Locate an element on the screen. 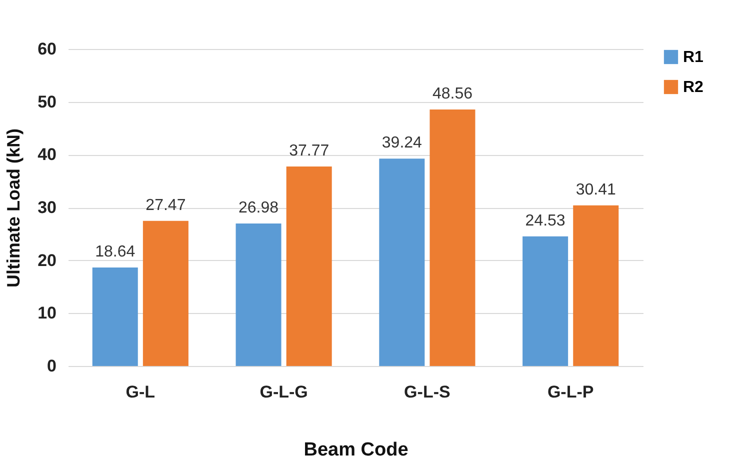 Image resolution: width=736 pixels, height=474 pixels. y-tick-label: 0 is located at coordinates (51, 366).